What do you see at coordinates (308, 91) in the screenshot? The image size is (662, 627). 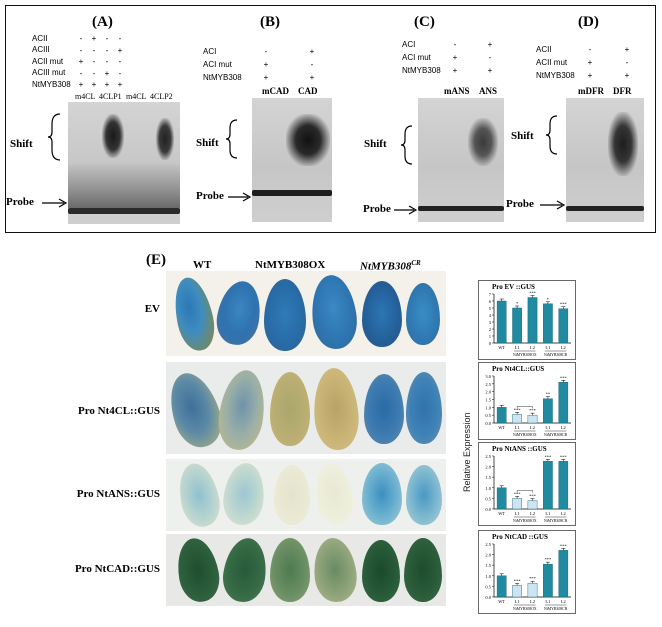 I see `panel-b-lane-1: CAD` at bounding box center [308, 91].